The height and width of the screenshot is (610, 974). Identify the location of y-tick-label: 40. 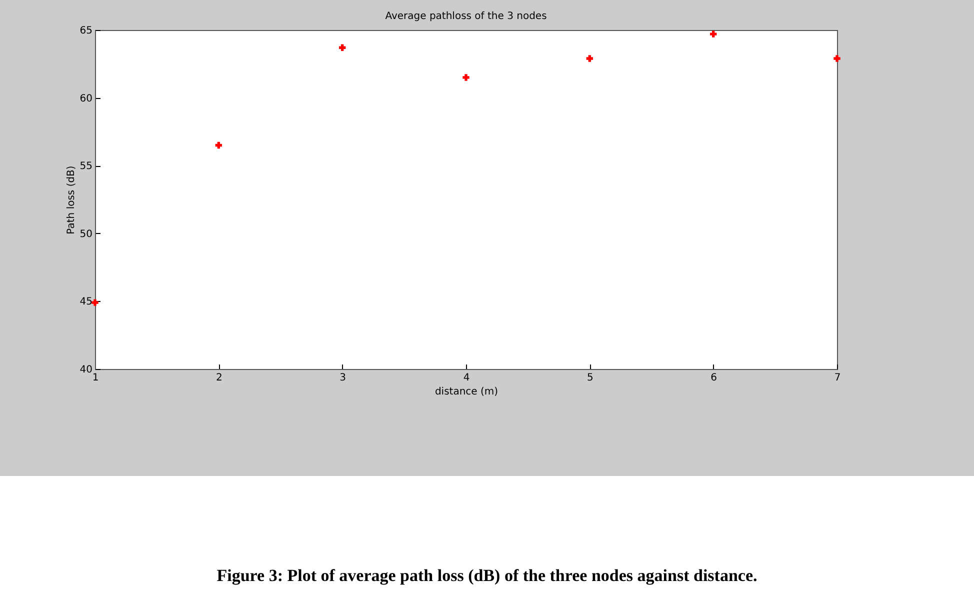
(86, 370).